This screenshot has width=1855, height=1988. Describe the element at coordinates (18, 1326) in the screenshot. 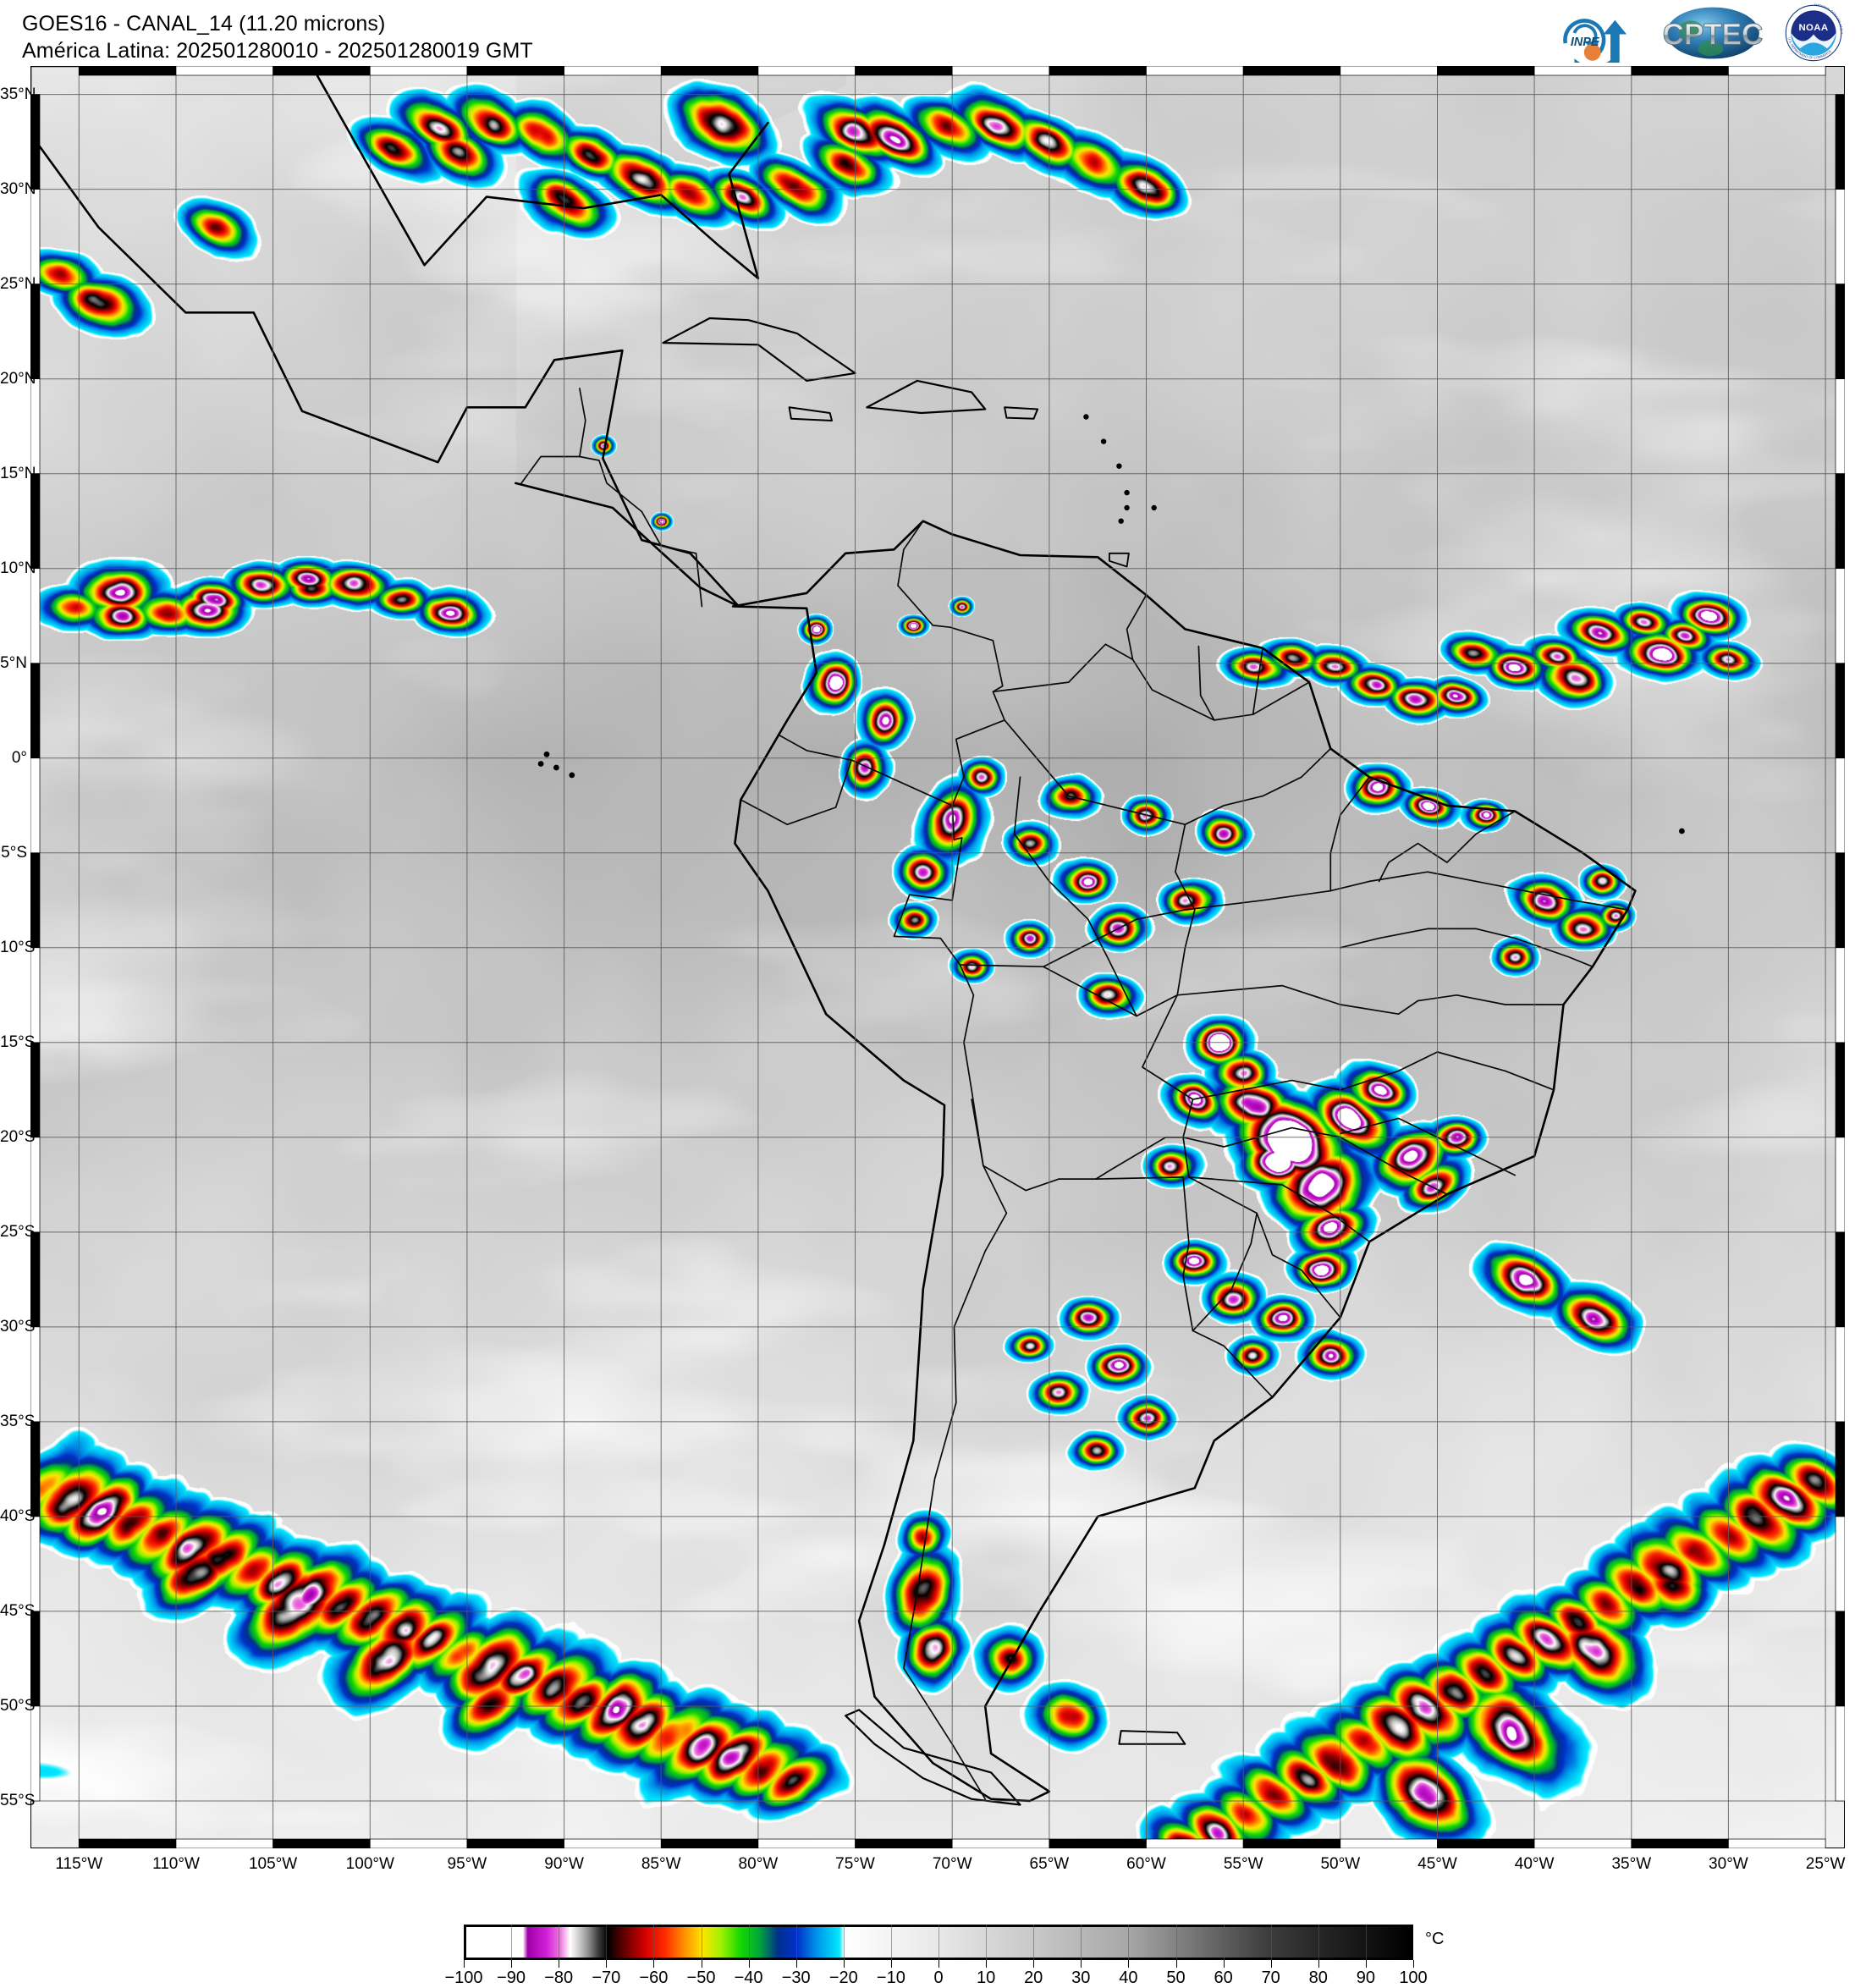

I see `lat-label: 30°S` at that location.